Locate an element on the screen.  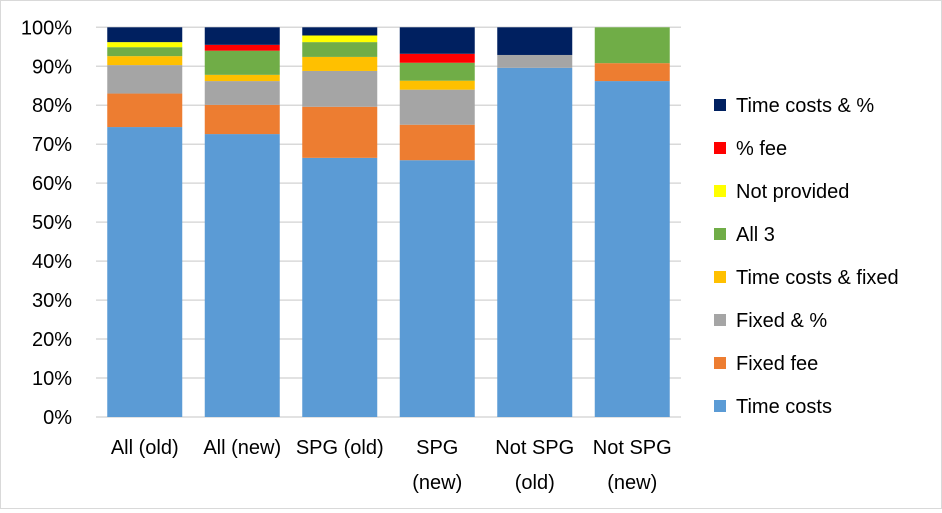
legend-label: % fee is located at coordinates (761, 149).